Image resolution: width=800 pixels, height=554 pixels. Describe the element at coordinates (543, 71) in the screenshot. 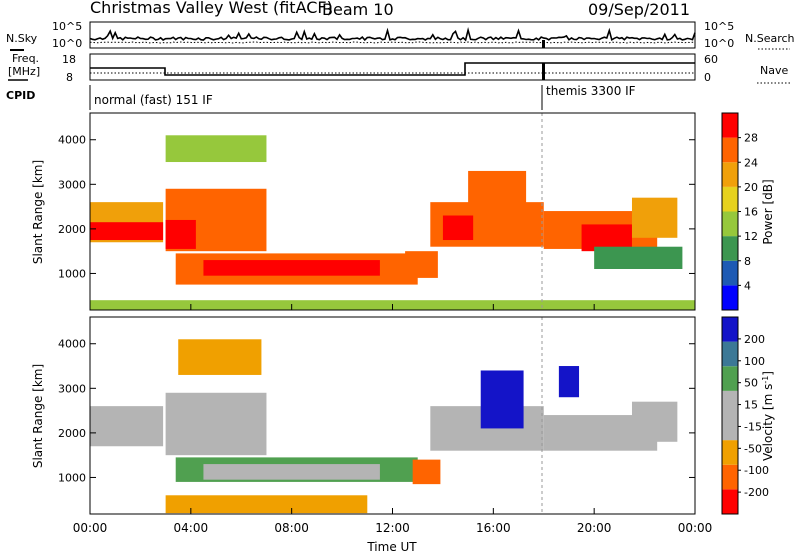

I see `freq-gap-marker` at that location.